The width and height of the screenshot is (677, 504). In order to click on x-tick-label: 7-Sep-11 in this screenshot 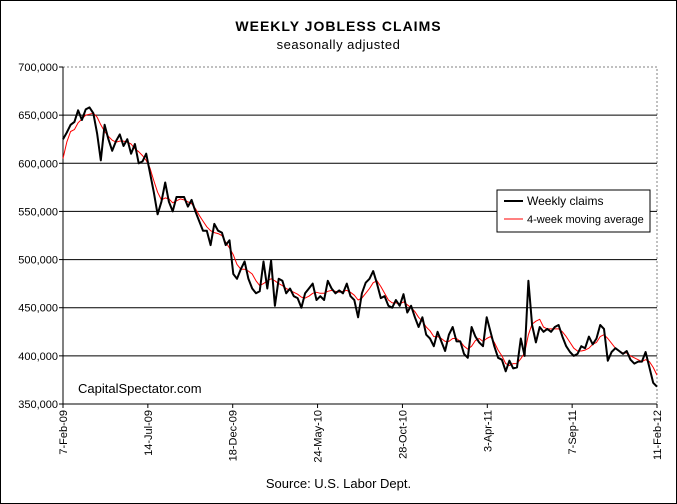, I will do `click(573, 432)`.